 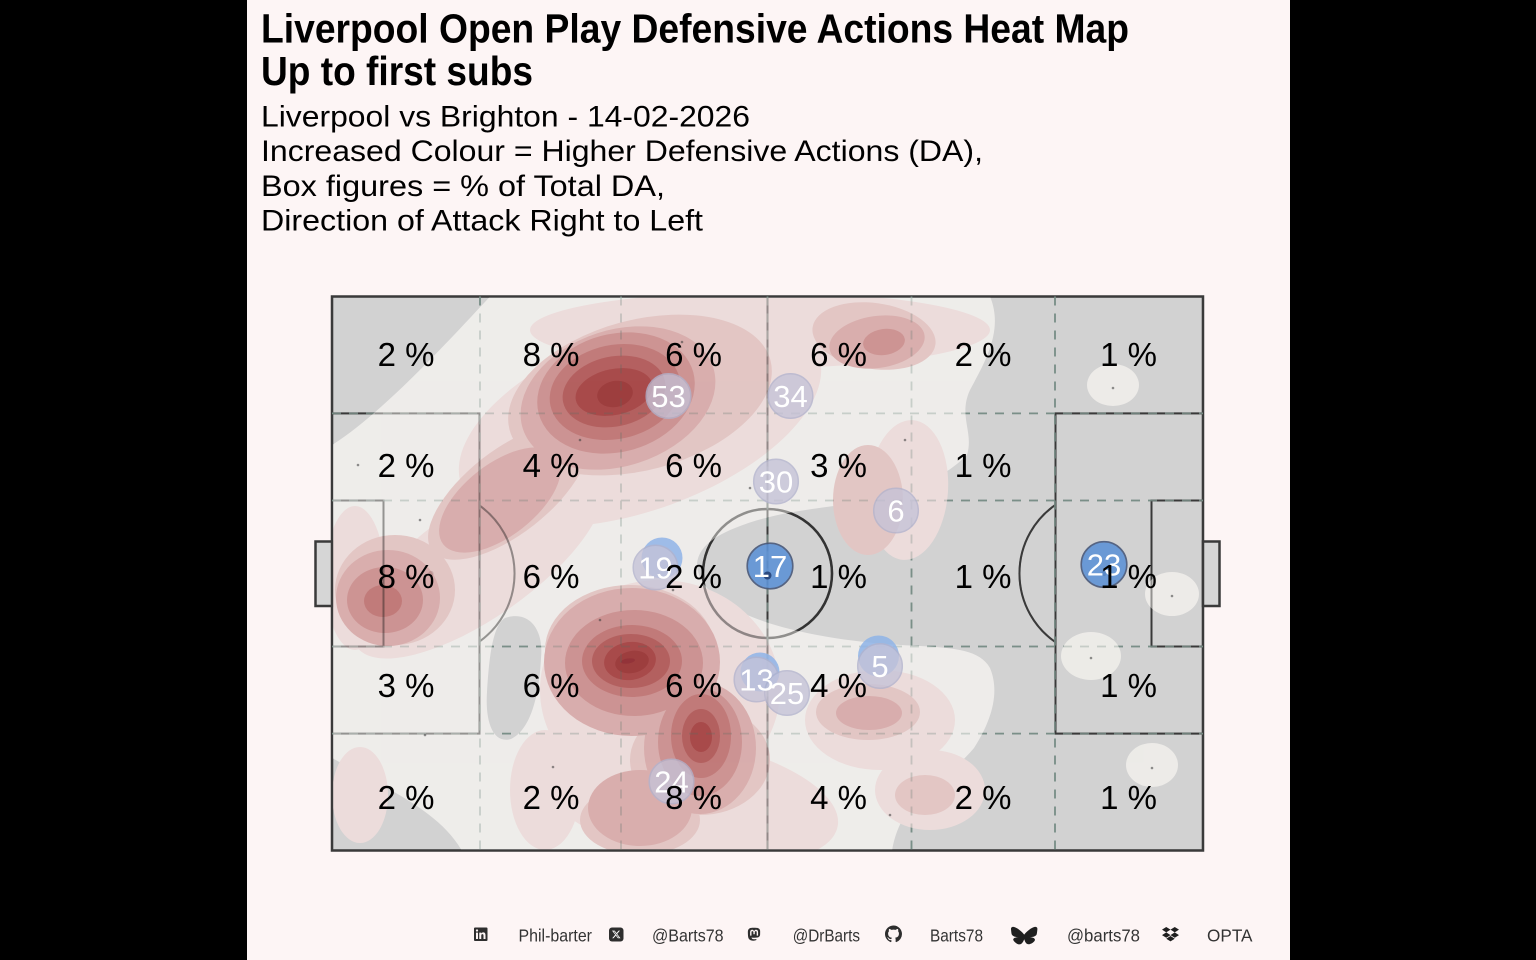 I want to click on svg-text: 23, so click(x=1104, y=565).